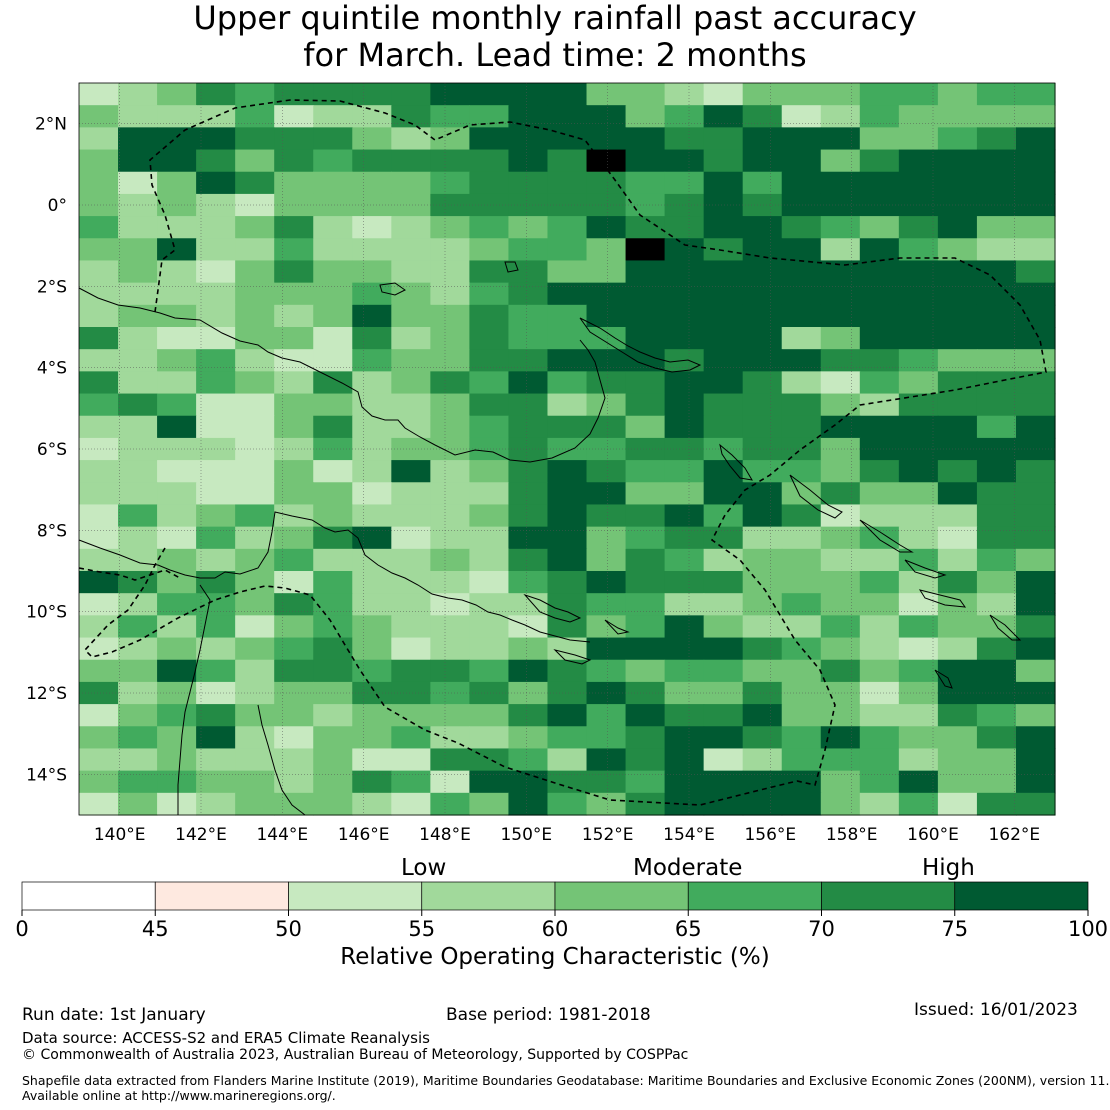  What do you see at coordinates (155, 929) in the screenshot?
I see `colorbar-tick-label: 45` at bounding box center [155, 929].